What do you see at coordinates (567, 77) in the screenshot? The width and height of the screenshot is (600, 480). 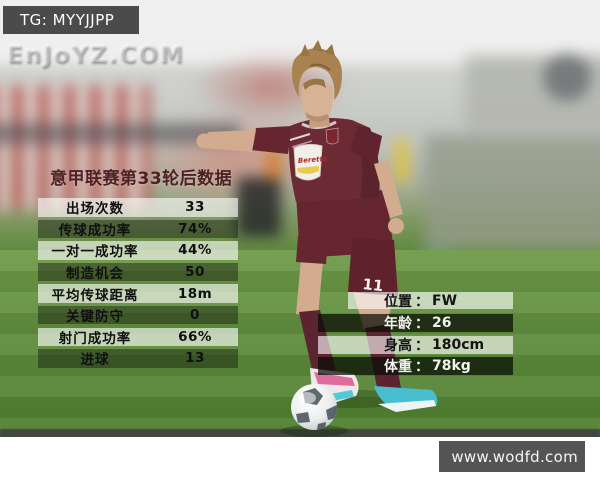 I see `top-right-smudge-blur` at bounding box center [567, 77].